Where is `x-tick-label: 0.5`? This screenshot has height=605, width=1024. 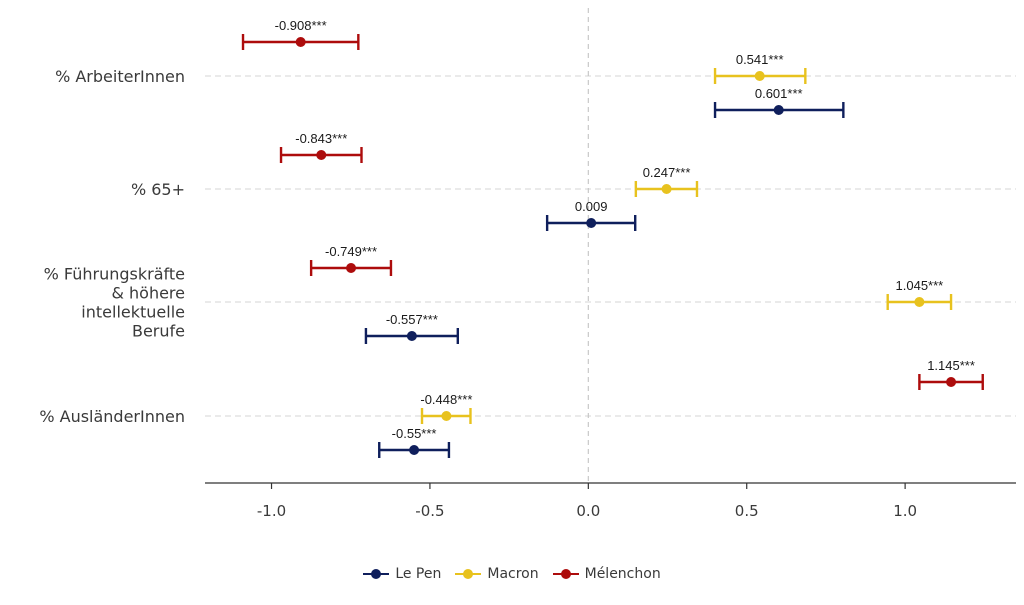
x-tick-label: 0.5 is located at coordinates (747, 511).